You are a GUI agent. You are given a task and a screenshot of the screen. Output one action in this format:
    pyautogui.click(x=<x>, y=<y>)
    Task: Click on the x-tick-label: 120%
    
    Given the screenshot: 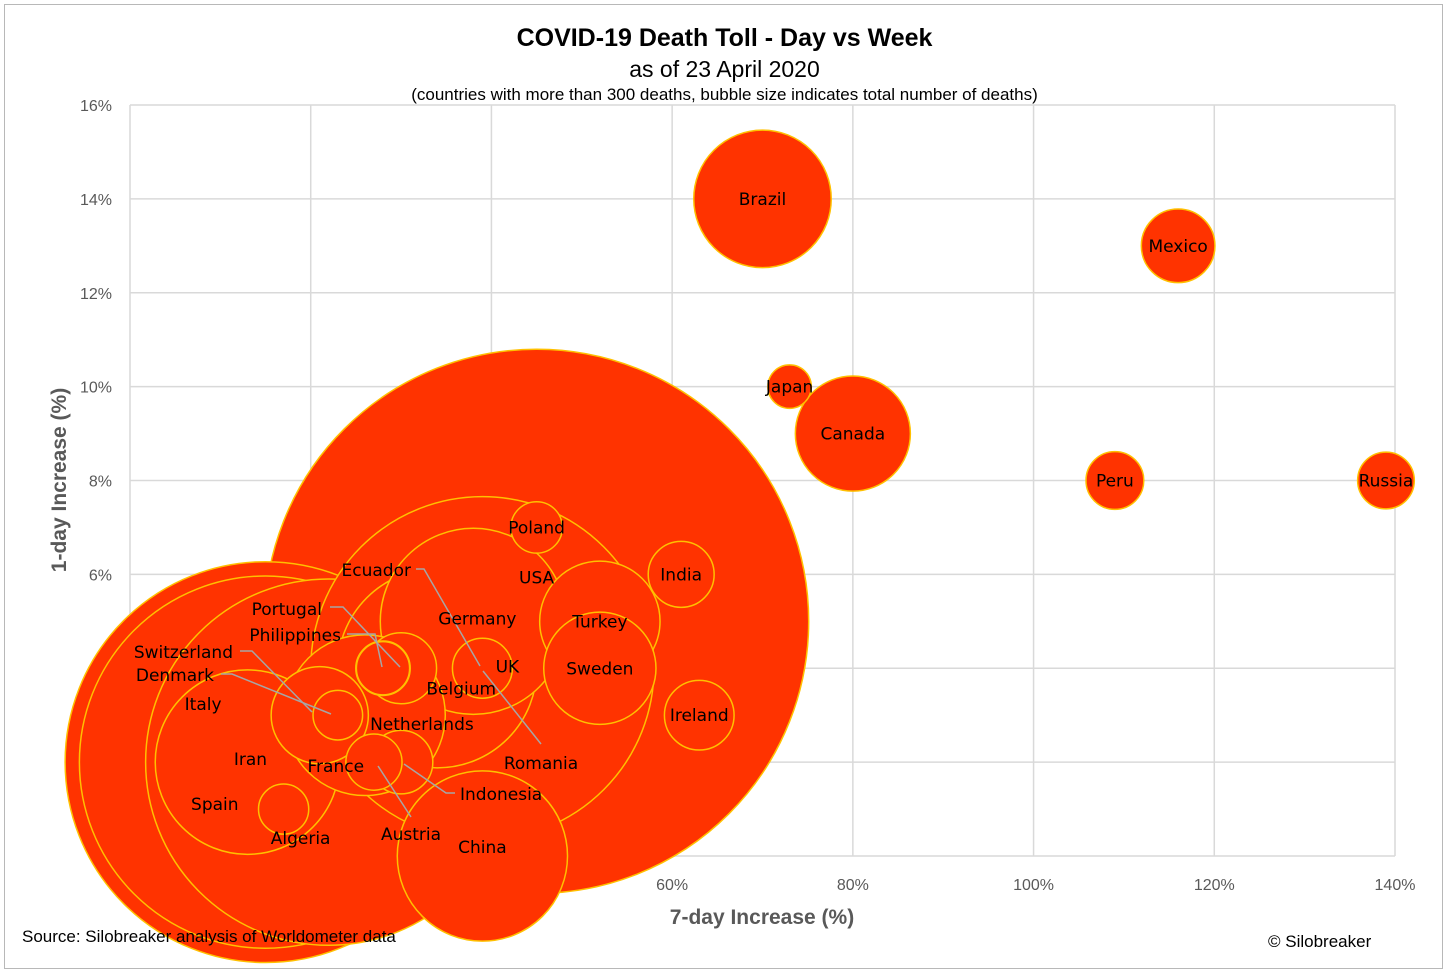 What is the action you would take?
    pyautogui.click(x=1214, y=885)
    